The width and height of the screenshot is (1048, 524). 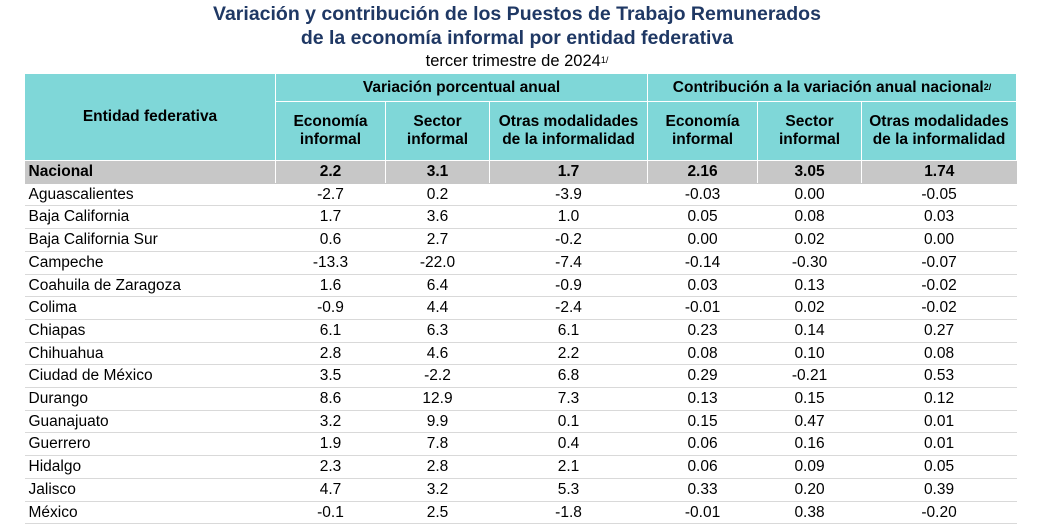 What do you see at coordinates (150, 399) in the screenshot?
I see `cell-entity-name: Durango` at bounding box center [150, 399].